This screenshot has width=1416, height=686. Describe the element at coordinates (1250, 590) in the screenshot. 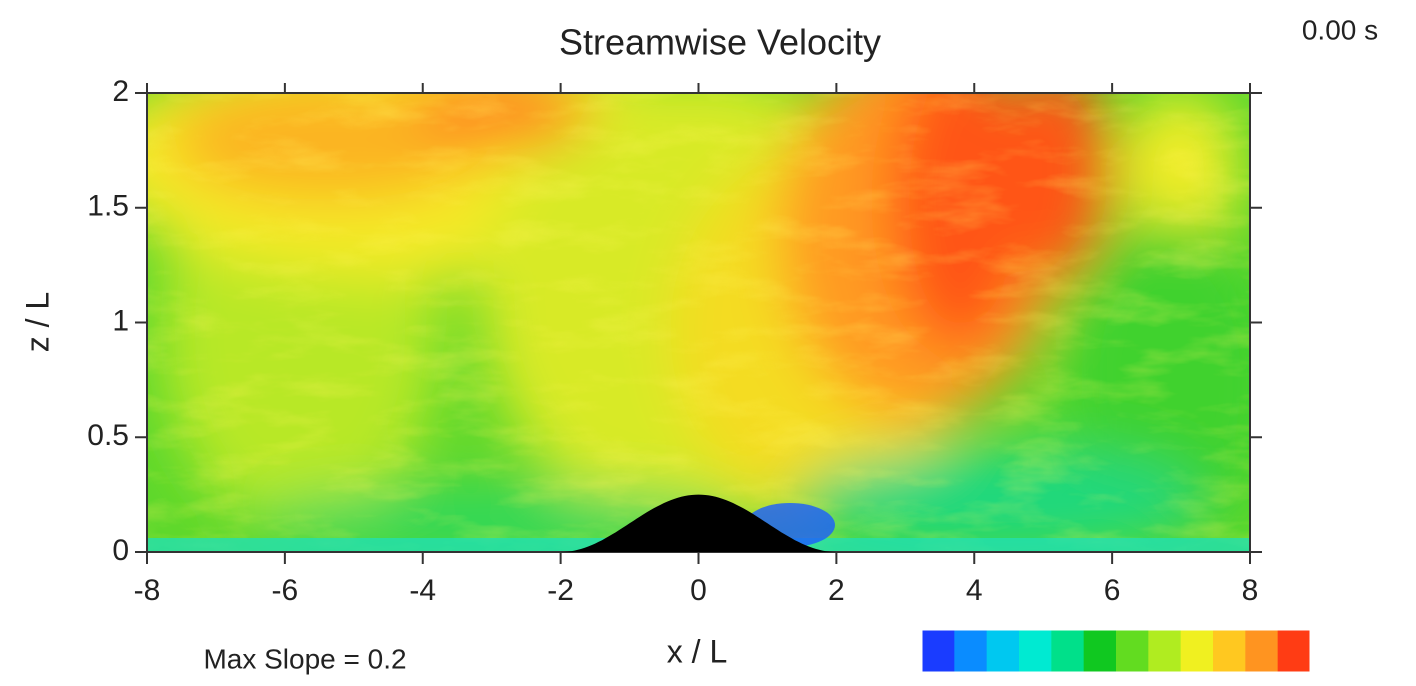

I see `x-tick-label: 8` at that location.